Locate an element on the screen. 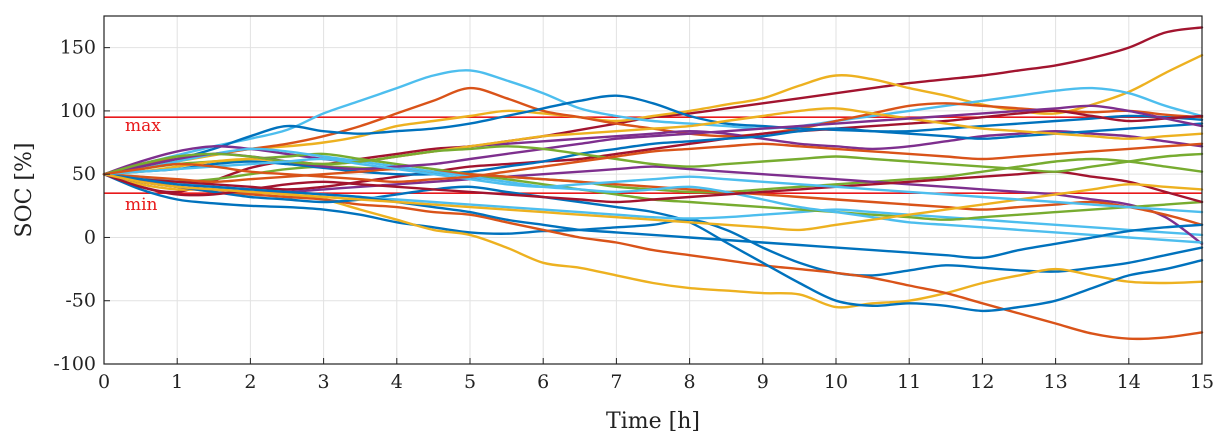 This screenshot has width=1218, height=436. y-tick-label: 50 is located at coordinates (84, 174).